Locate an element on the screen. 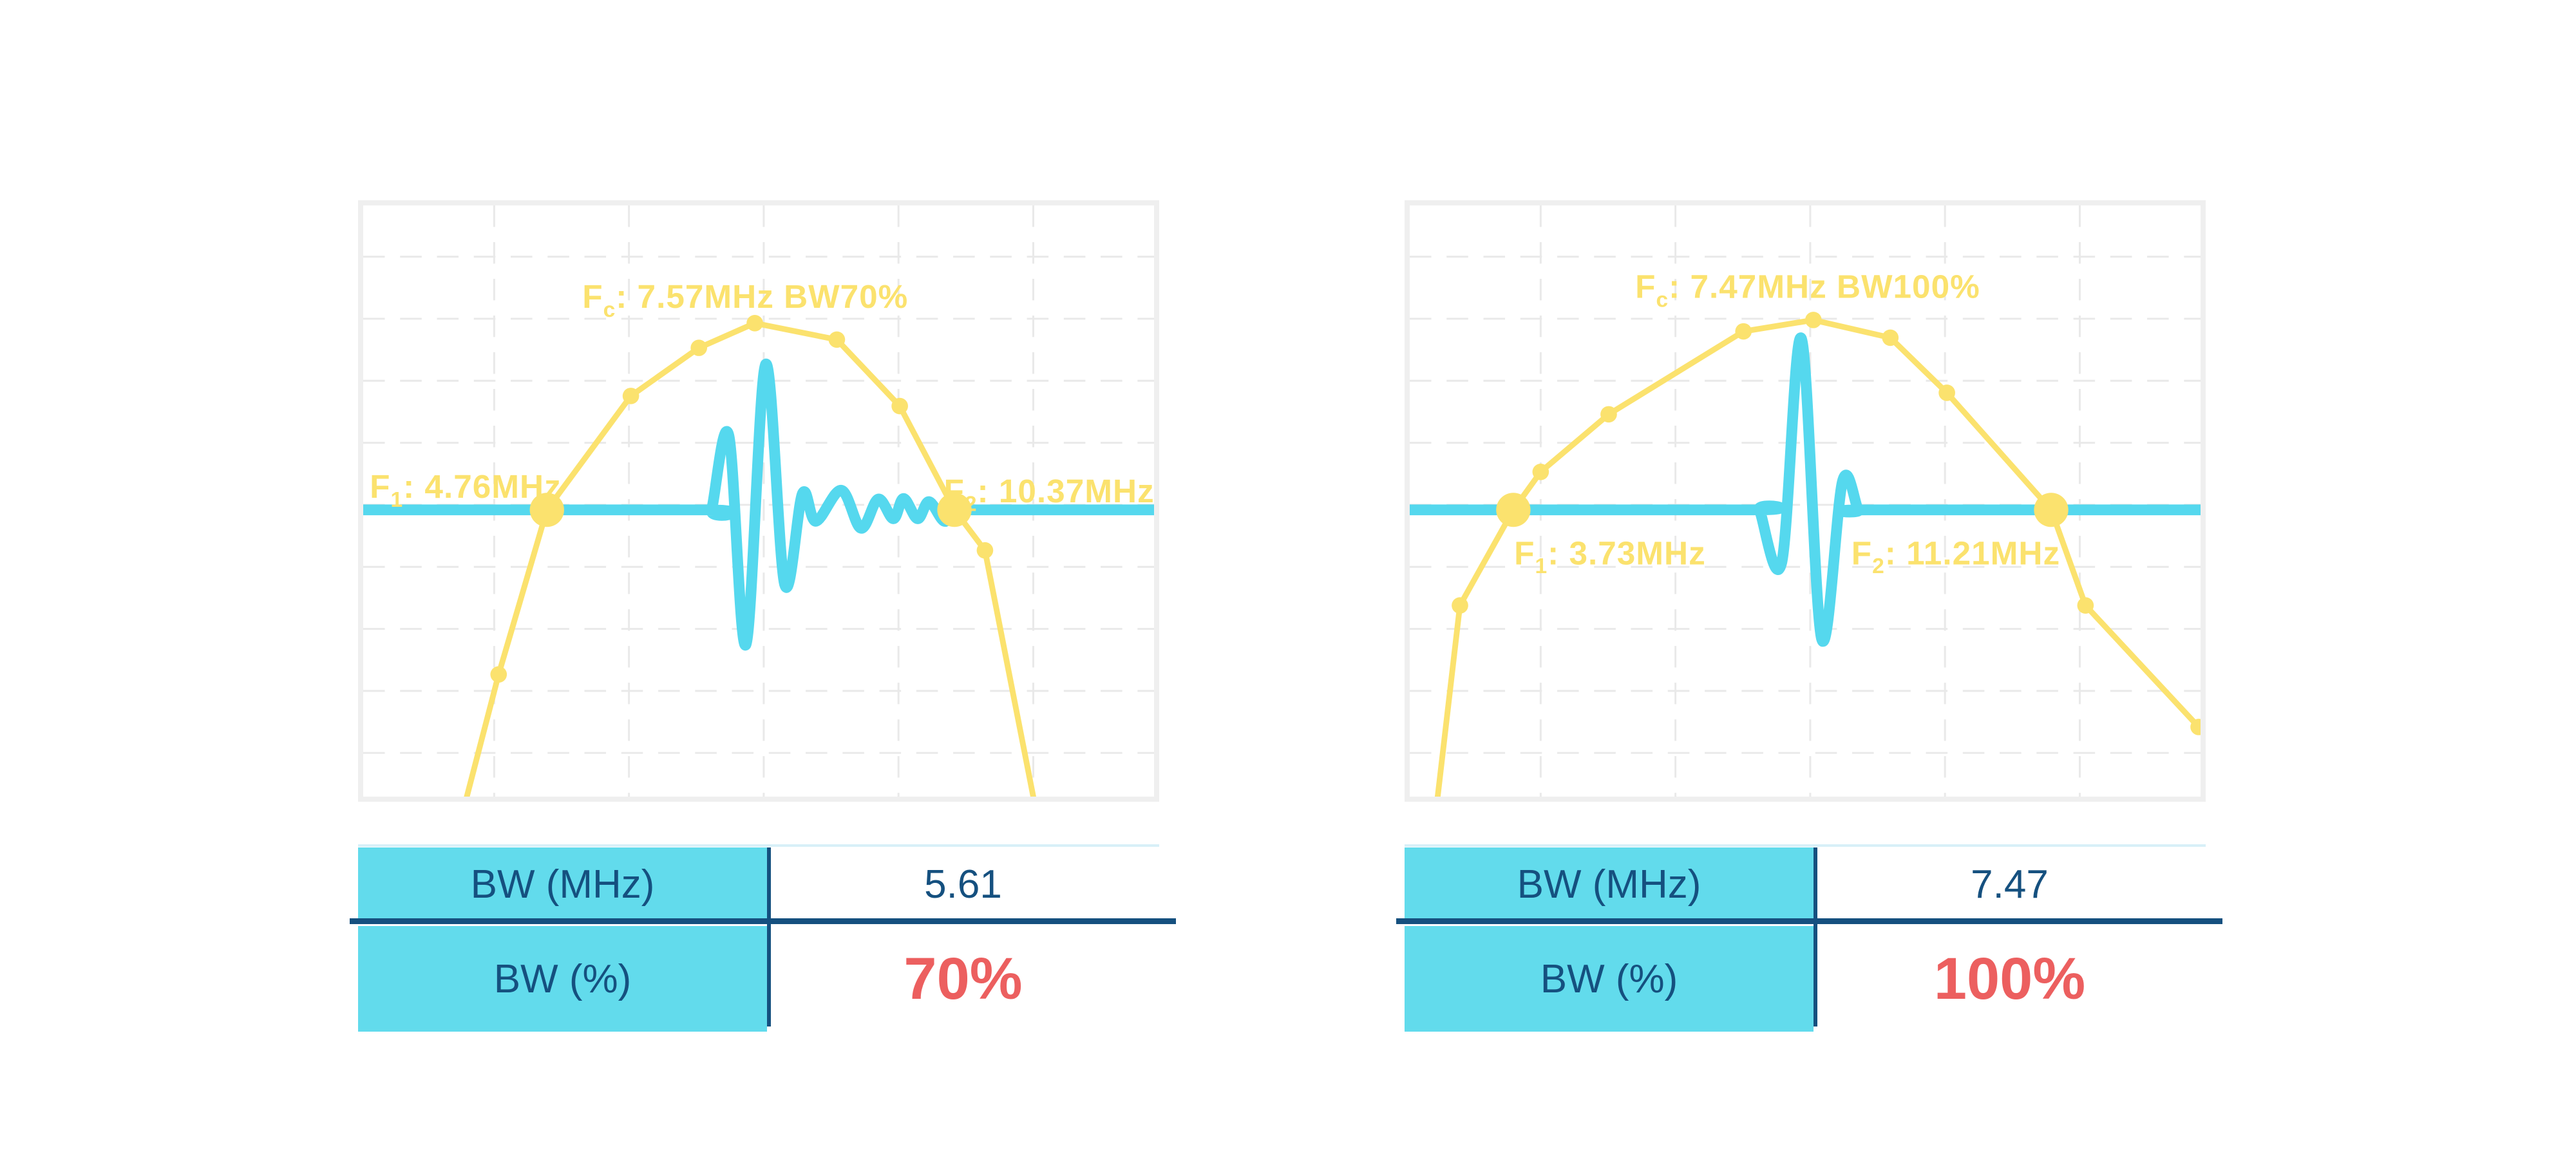 The image size is (2576, 1154). table-row: BW (%) 70% is located at coordinates (758, 979).